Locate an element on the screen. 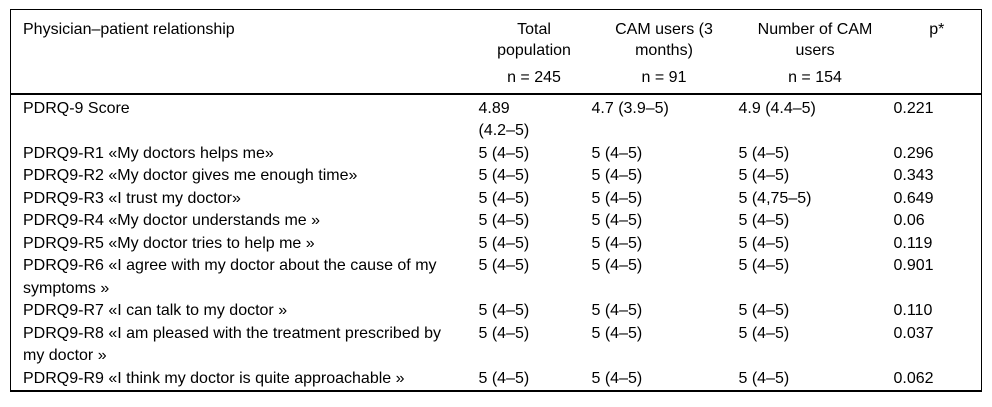  column-header-cam-users: CAM users (3 months) n = 91 is located at coordinates (664, 52).